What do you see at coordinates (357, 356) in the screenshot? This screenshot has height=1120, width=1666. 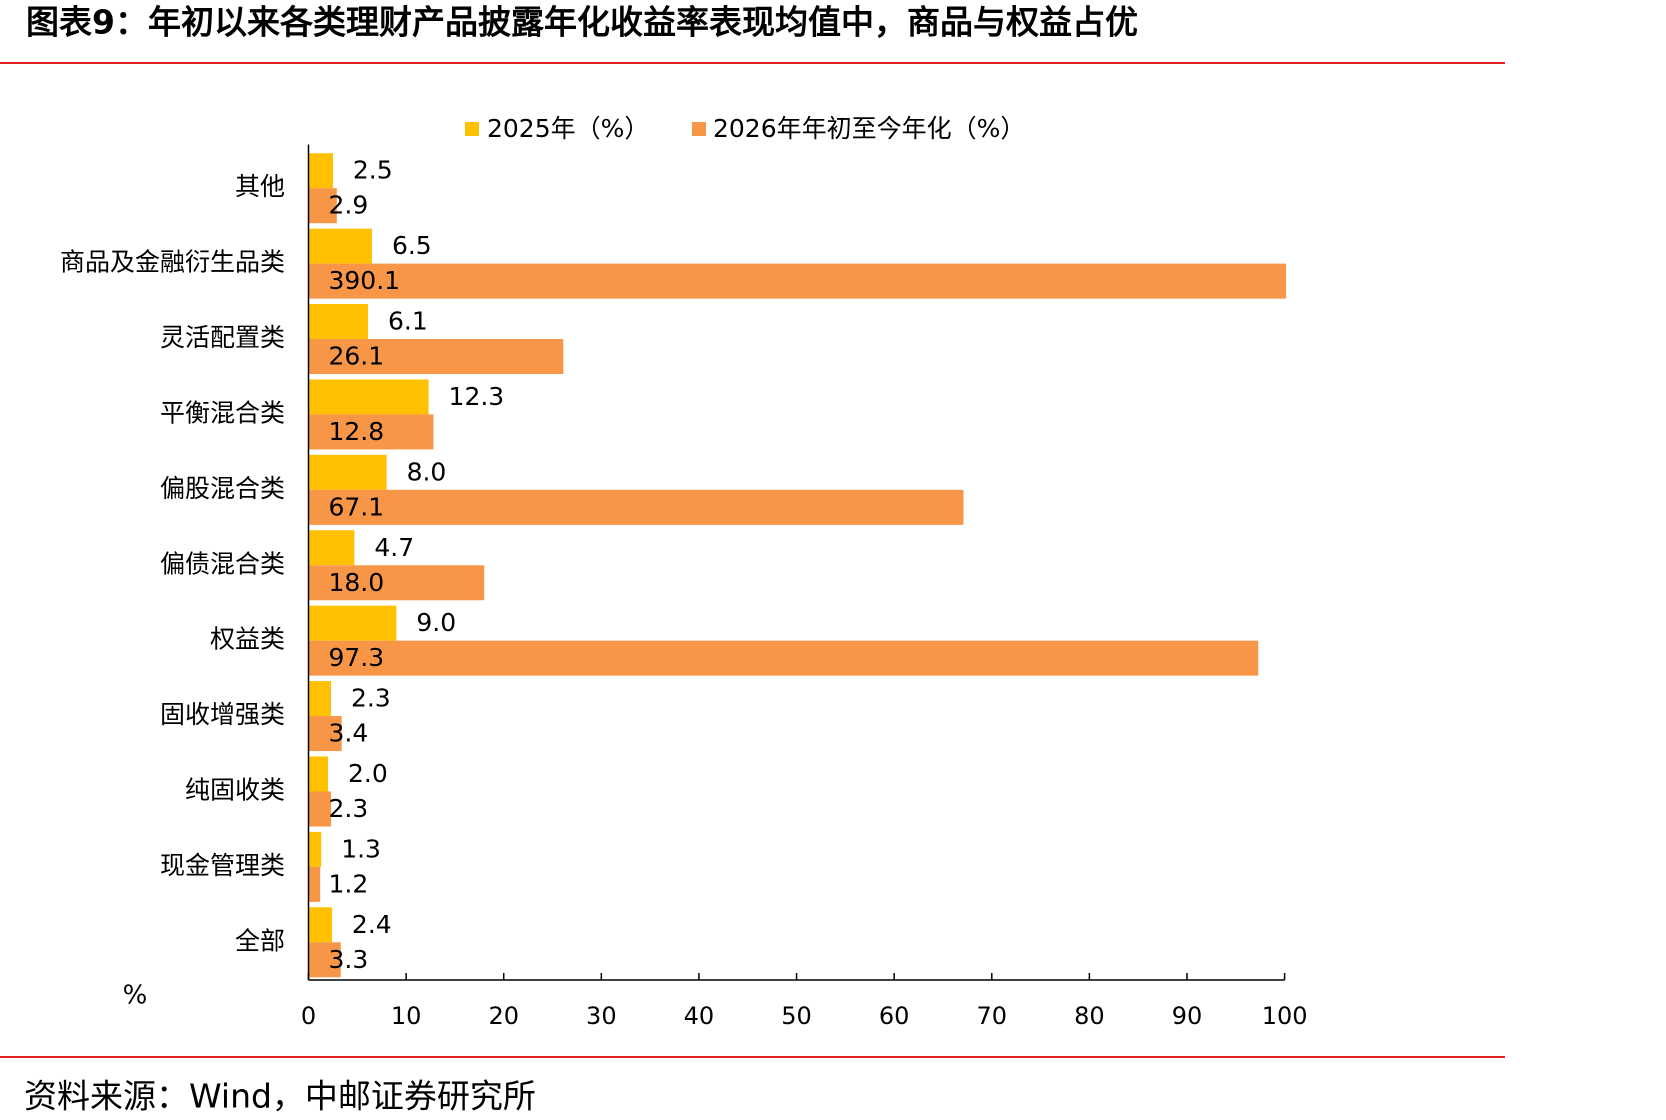 I see `data-label: 26.1` at bounding box center [357, 356].